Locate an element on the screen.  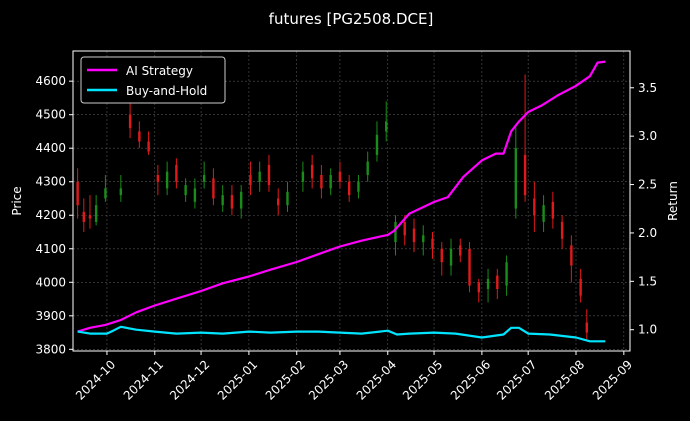
right-y-axis-label: Return is located at coordinates (673, 201).